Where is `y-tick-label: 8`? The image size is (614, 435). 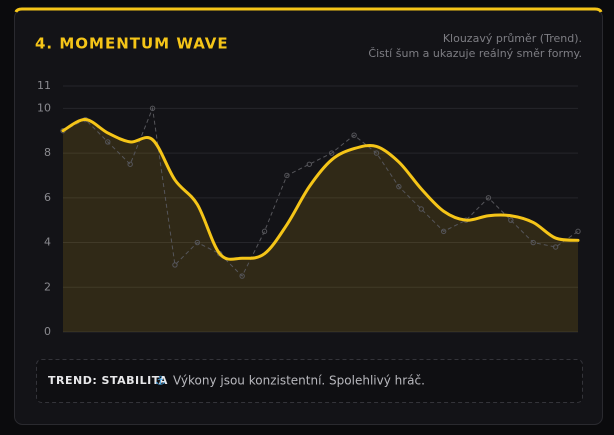
y-tick-label: 8 is located at coordinates (47, 152).